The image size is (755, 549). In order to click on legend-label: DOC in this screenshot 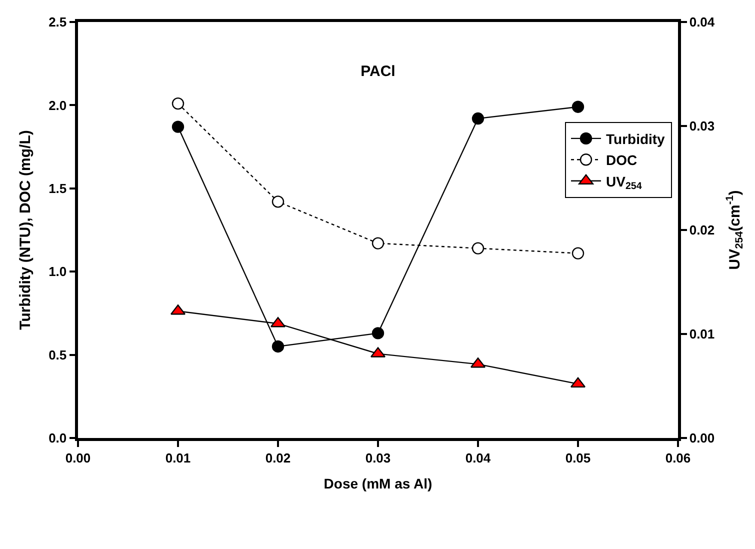, I will do `click(622, 160)`.